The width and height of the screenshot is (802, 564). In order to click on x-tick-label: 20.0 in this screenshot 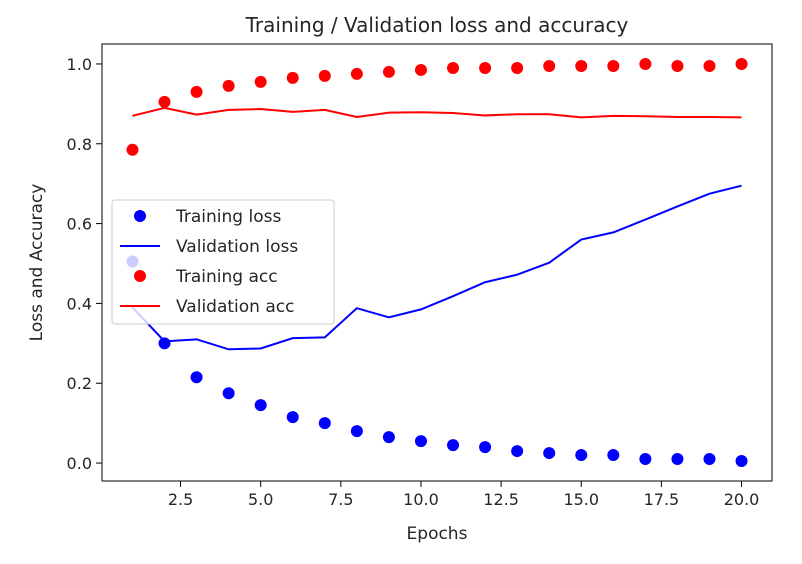, I will do `click(742, 499)`.